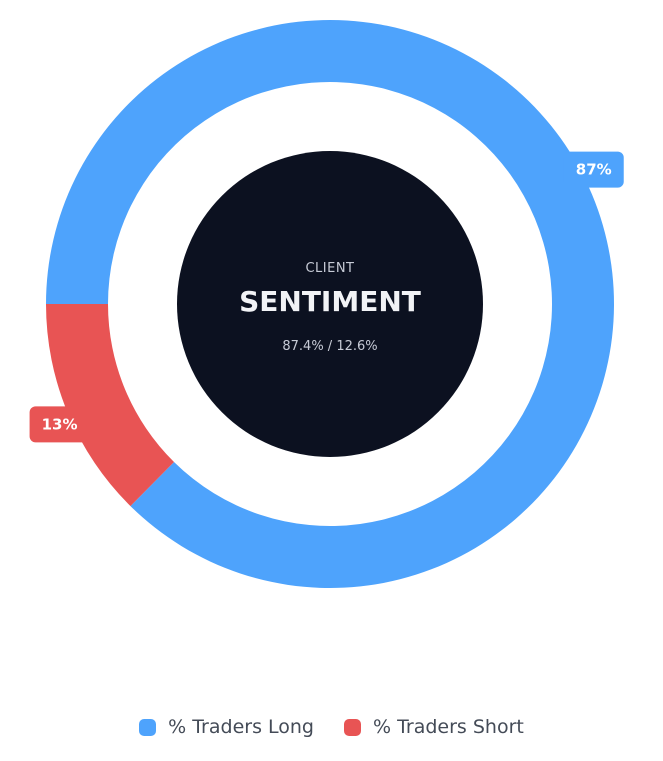  I want to click on slice-traders-short, so click(110, 405).